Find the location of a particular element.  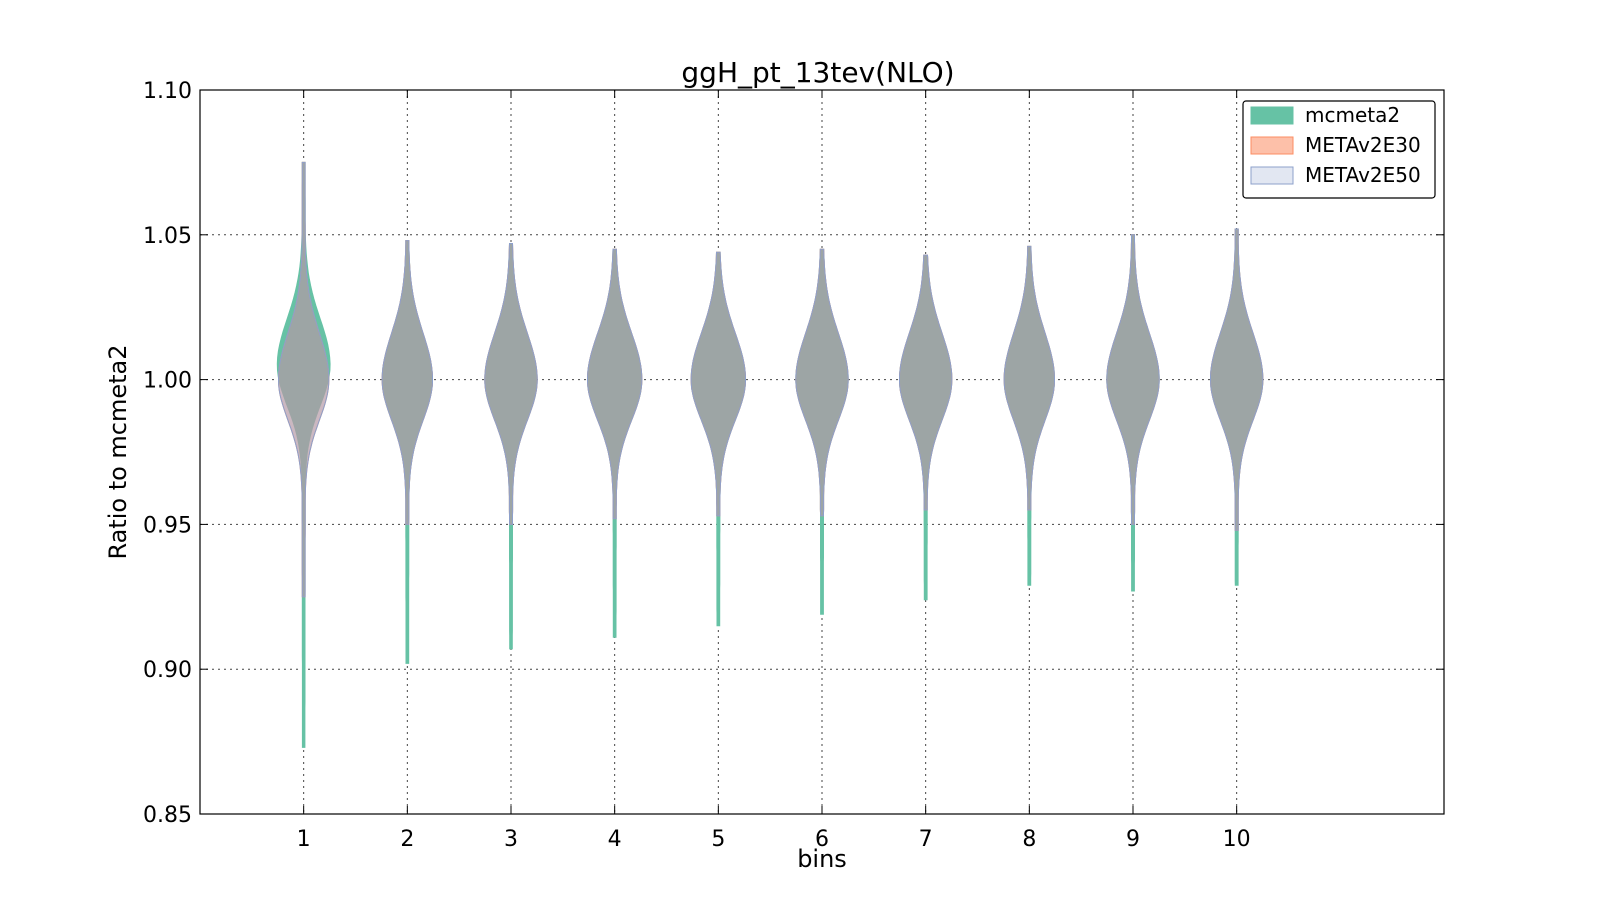

y-tick-label: 1.00 is located at coordinates (167, 381).